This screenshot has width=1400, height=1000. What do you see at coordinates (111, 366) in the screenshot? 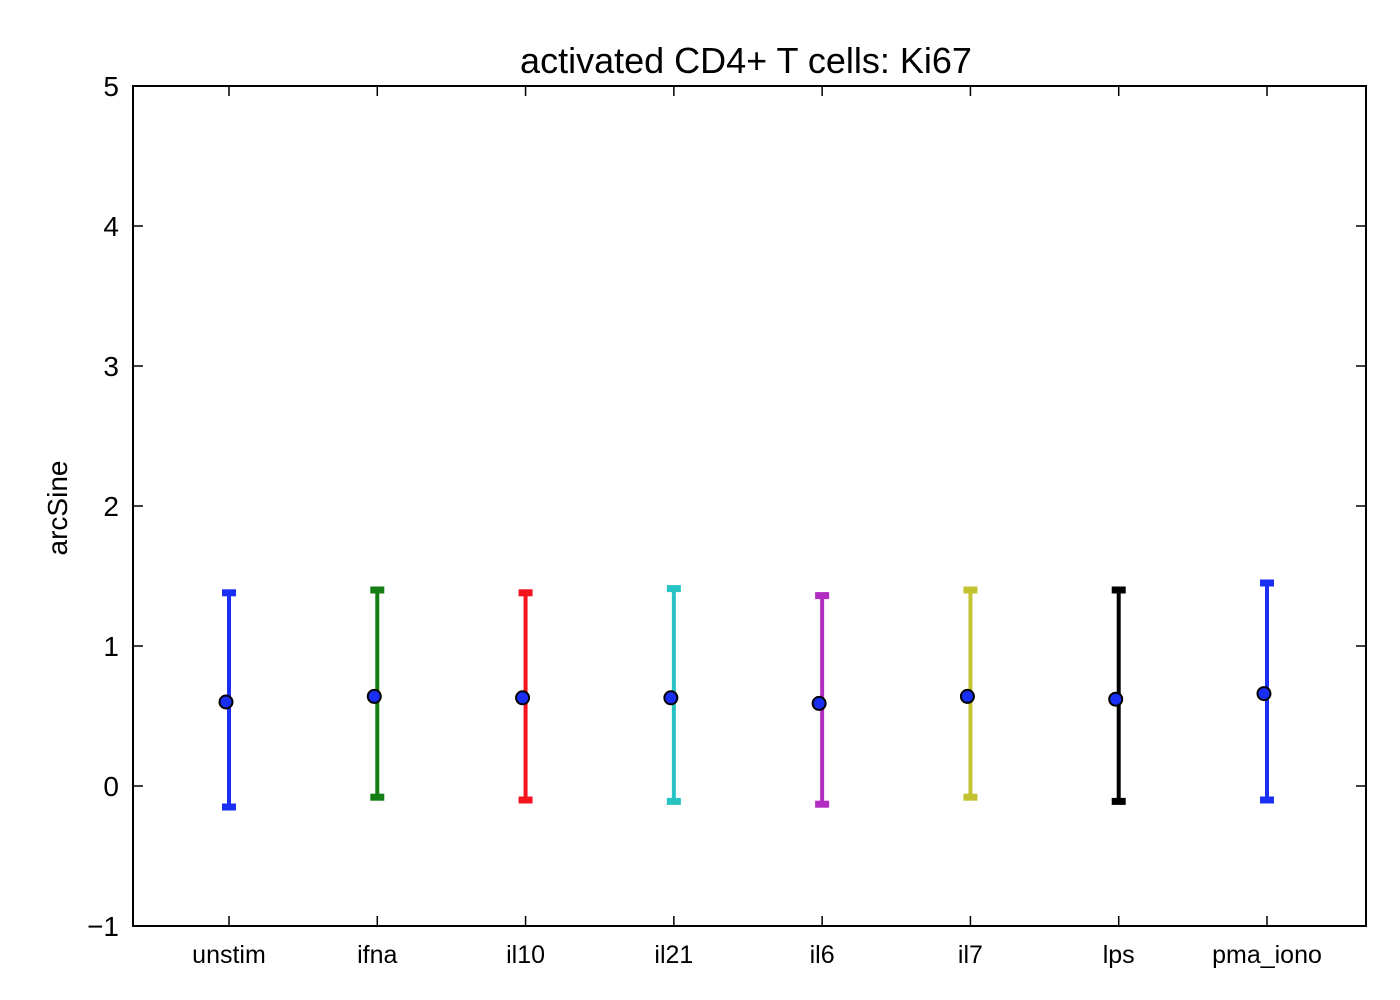
I see `y-tick-label: 3` at bounding box center [111, 366].